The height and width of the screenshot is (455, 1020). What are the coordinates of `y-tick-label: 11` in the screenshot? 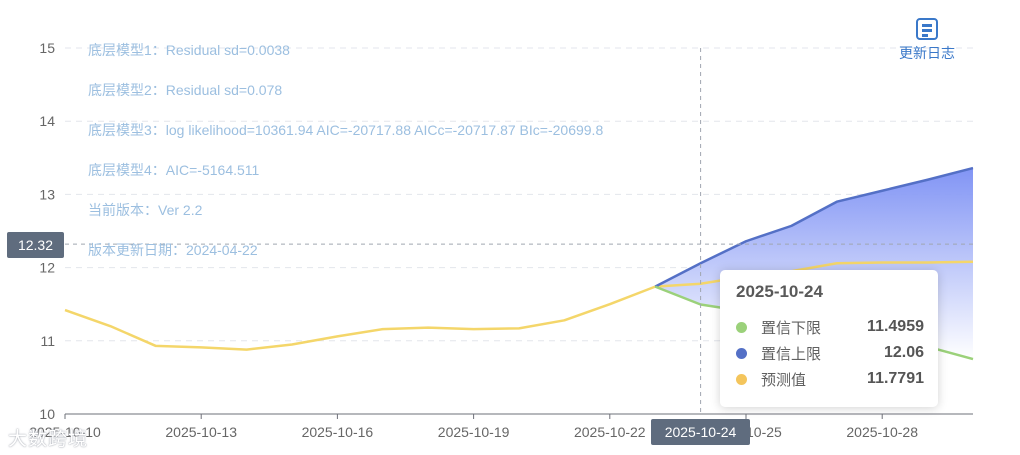 It's located at (47, 341).